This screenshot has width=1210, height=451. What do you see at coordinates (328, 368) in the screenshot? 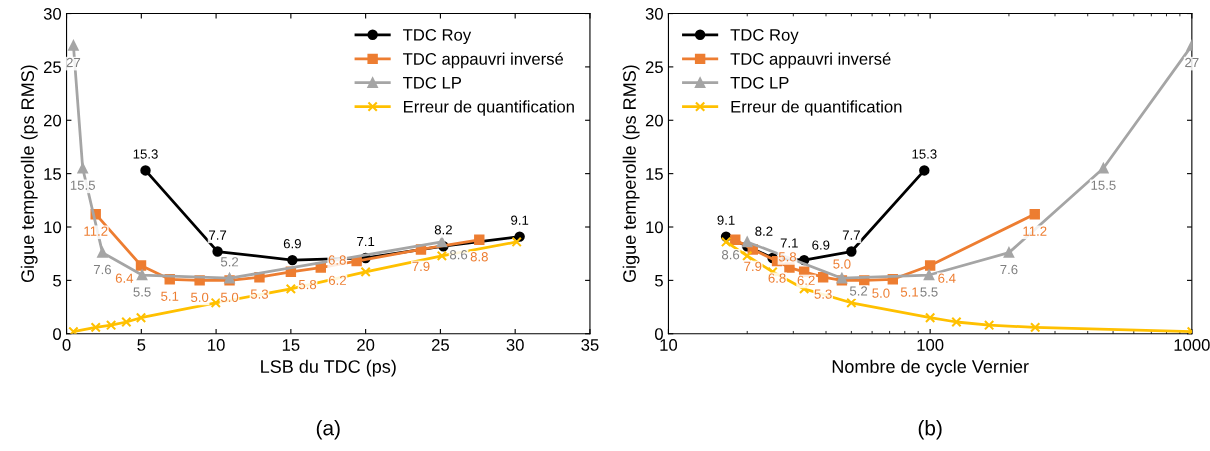
I see `x-axis-title: LSB du TDC (ps)` at bounding box center [328, 368].